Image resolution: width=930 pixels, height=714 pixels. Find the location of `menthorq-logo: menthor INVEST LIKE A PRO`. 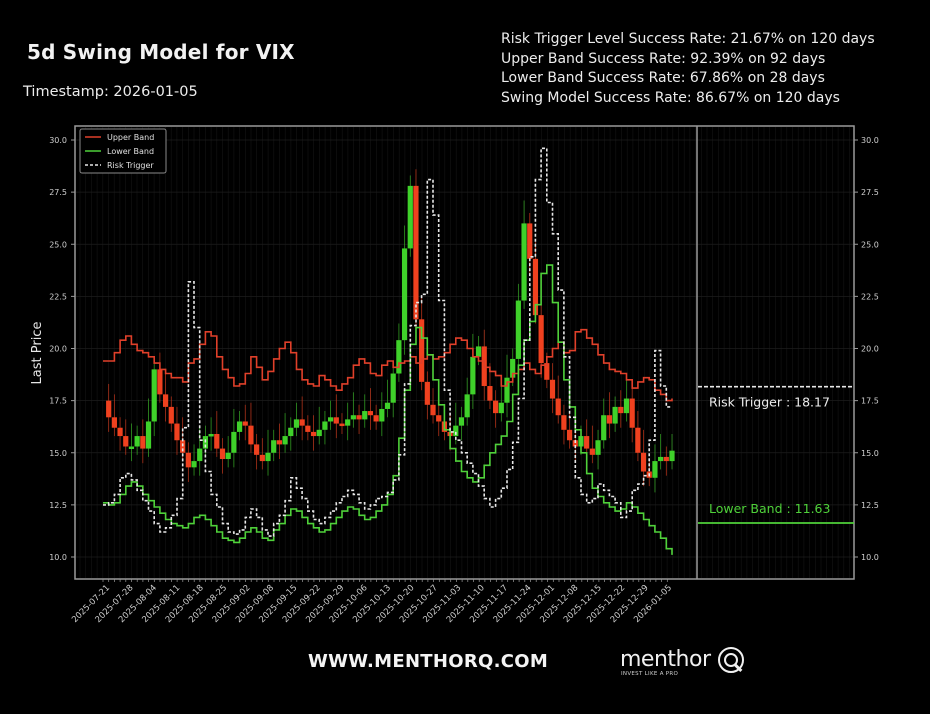

menthorq-logo: menthor INVEST LIKE A PRO is located at coordinates (685, 665).